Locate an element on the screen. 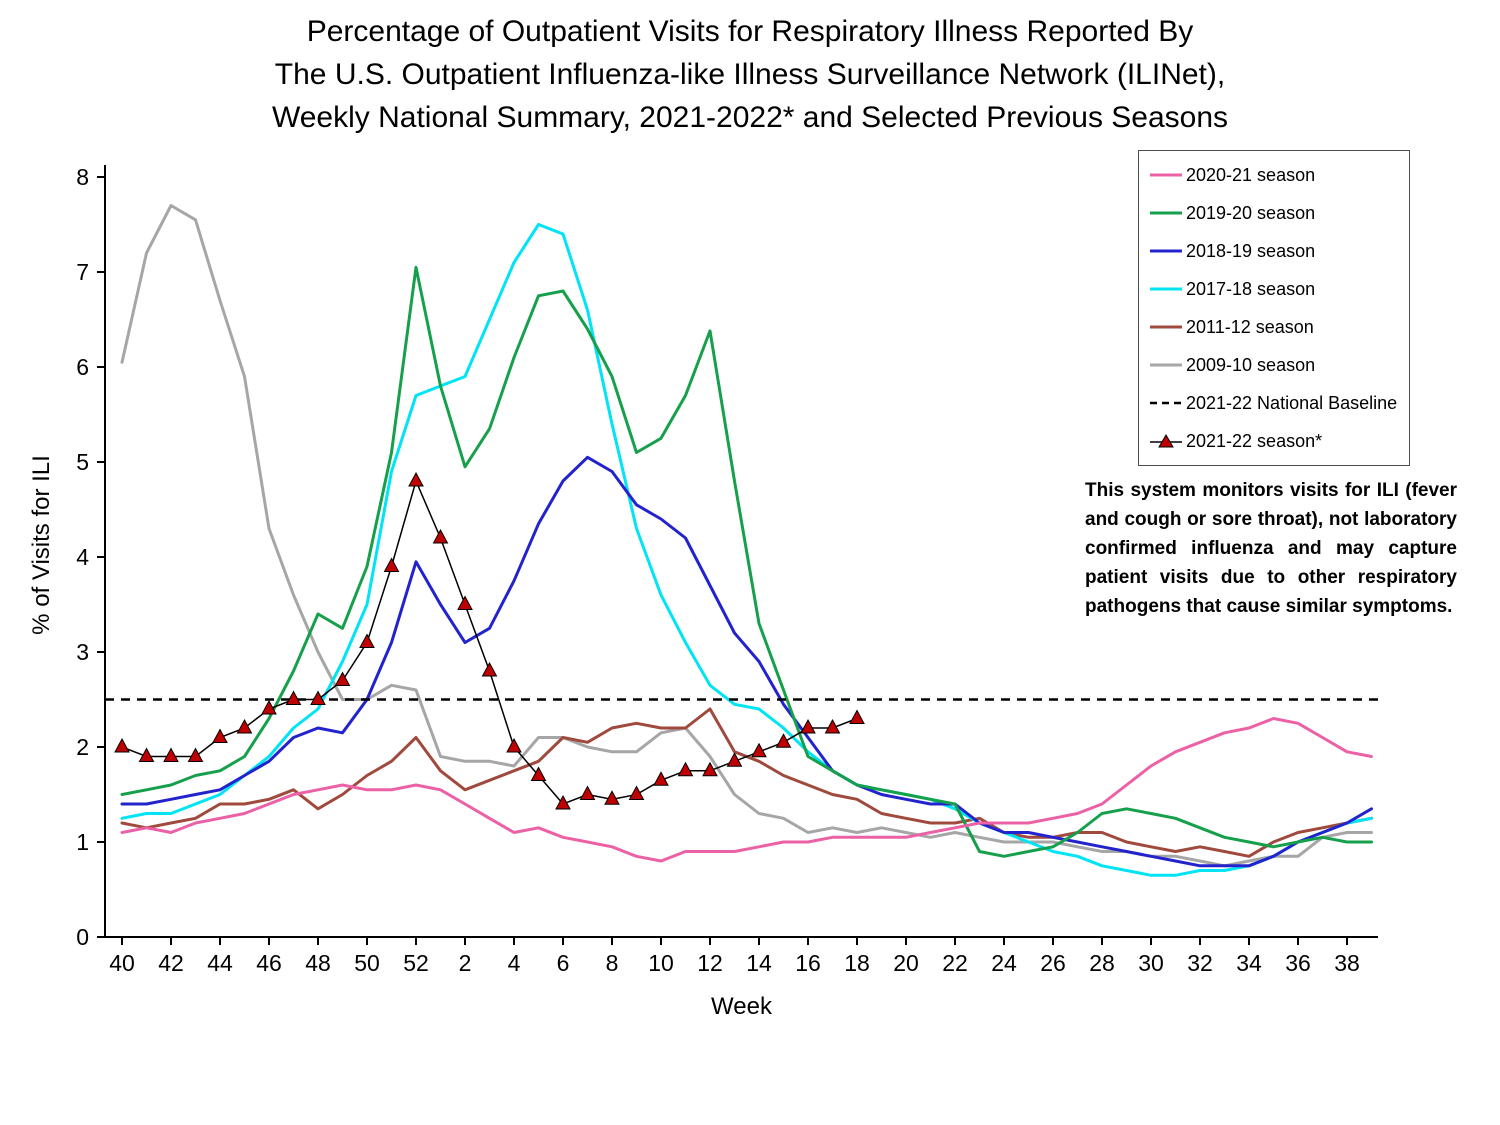 This screenshot has width=1500, height=1125. x-tick-label: 10 is located at coordinates (661, 963).